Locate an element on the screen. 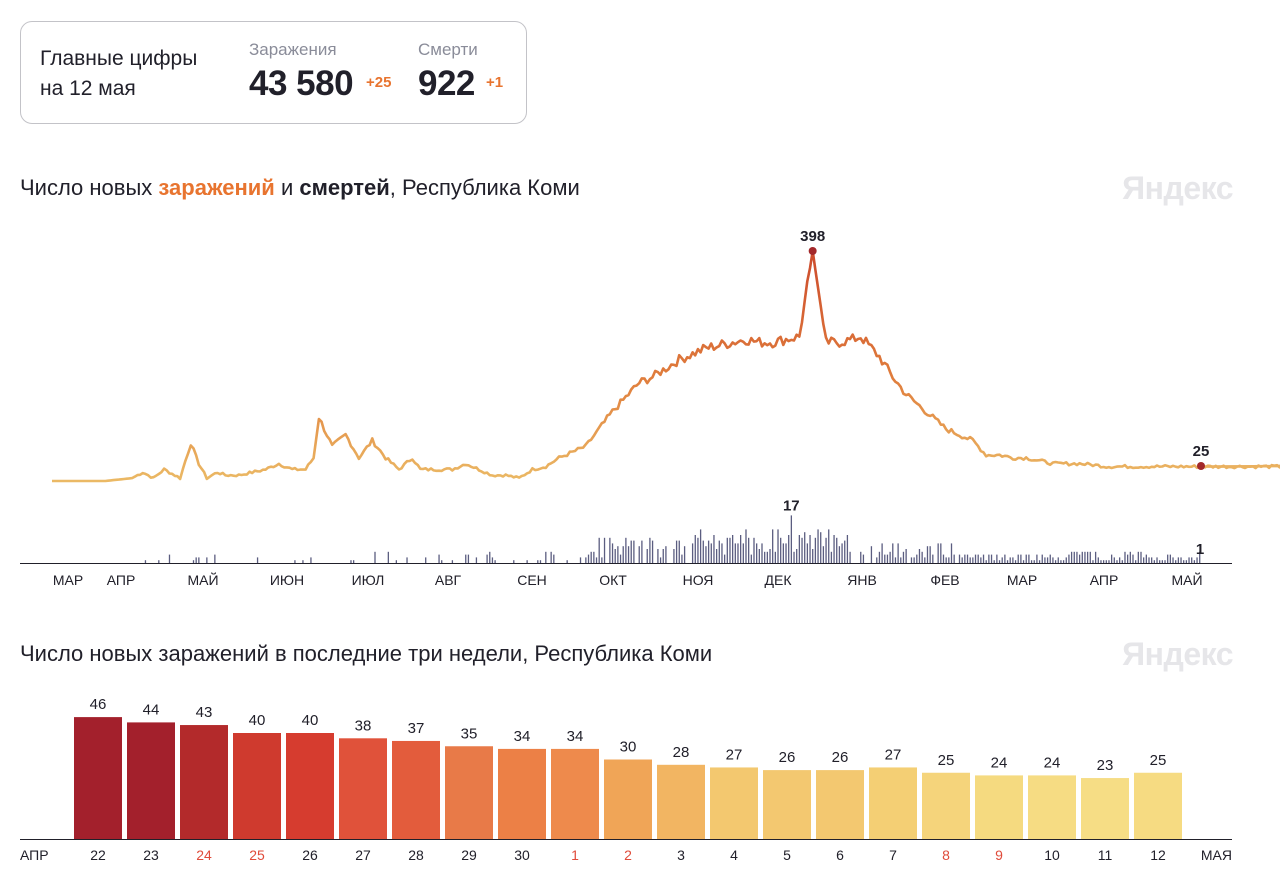 This screenshot has height=878, width=1280. deaths-value: 922 is located at coordinates (446, 83).